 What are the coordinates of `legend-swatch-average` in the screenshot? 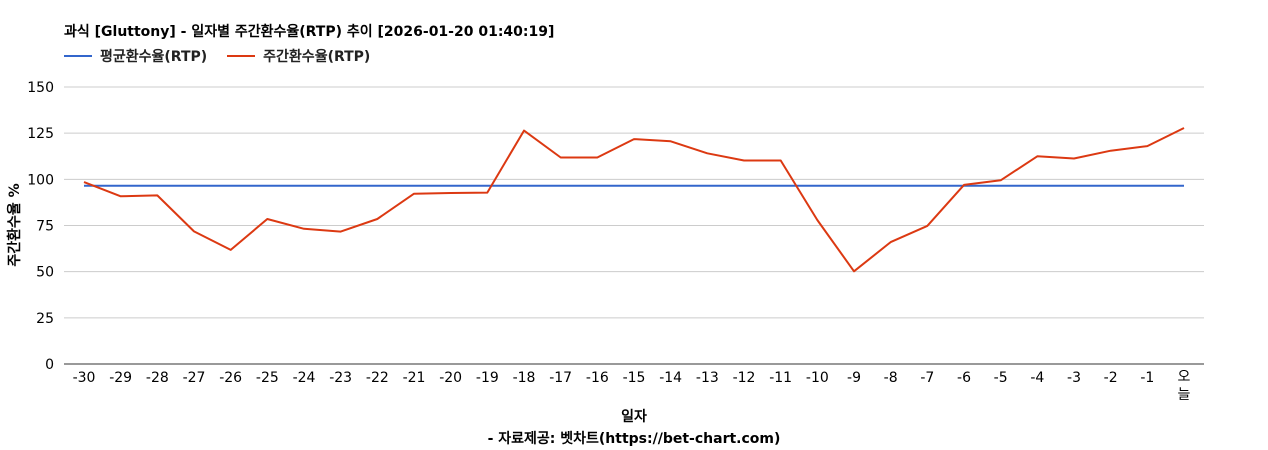 It's located at (78, 56).